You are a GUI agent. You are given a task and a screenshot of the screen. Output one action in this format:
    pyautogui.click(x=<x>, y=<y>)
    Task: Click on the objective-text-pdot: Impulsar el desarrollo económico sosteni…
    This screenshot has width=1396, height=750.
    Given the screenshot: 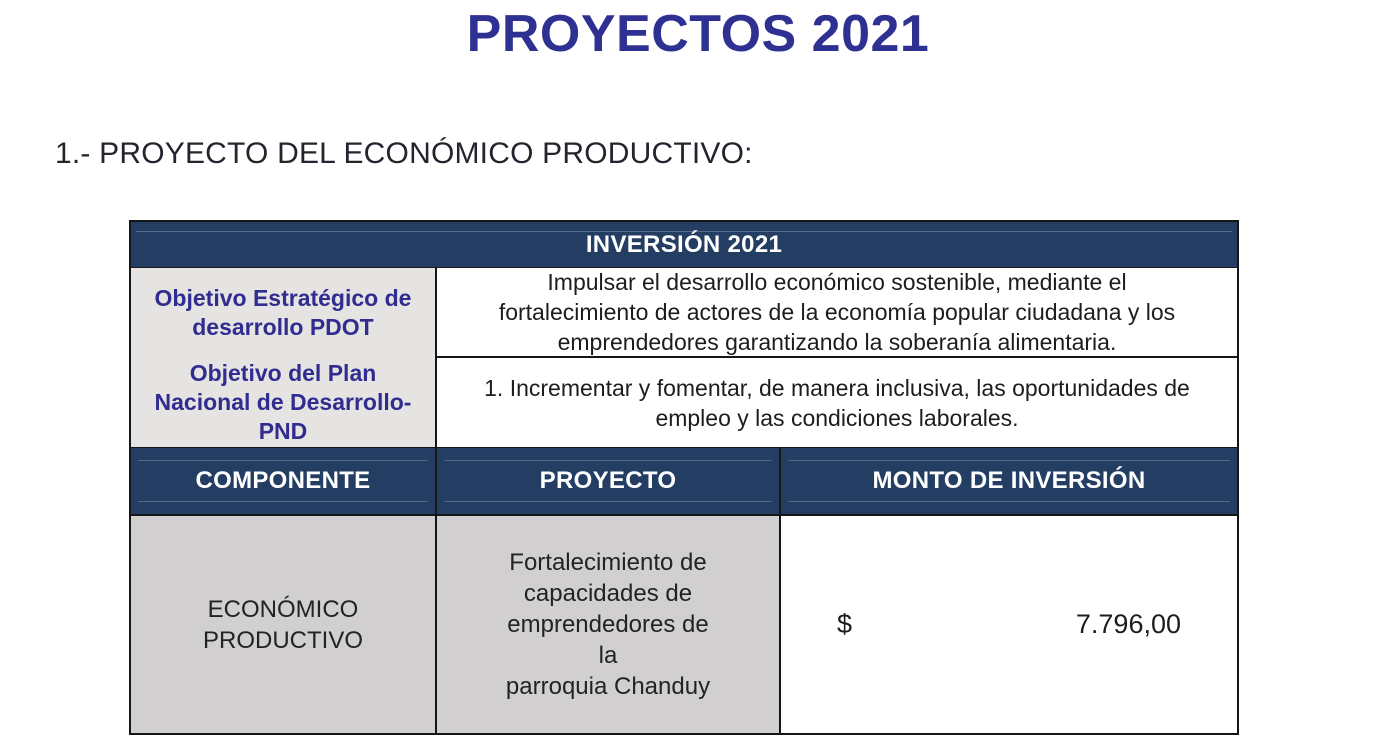 What is the action you would take?
    pyautogui.click(x=837, y=313)
    